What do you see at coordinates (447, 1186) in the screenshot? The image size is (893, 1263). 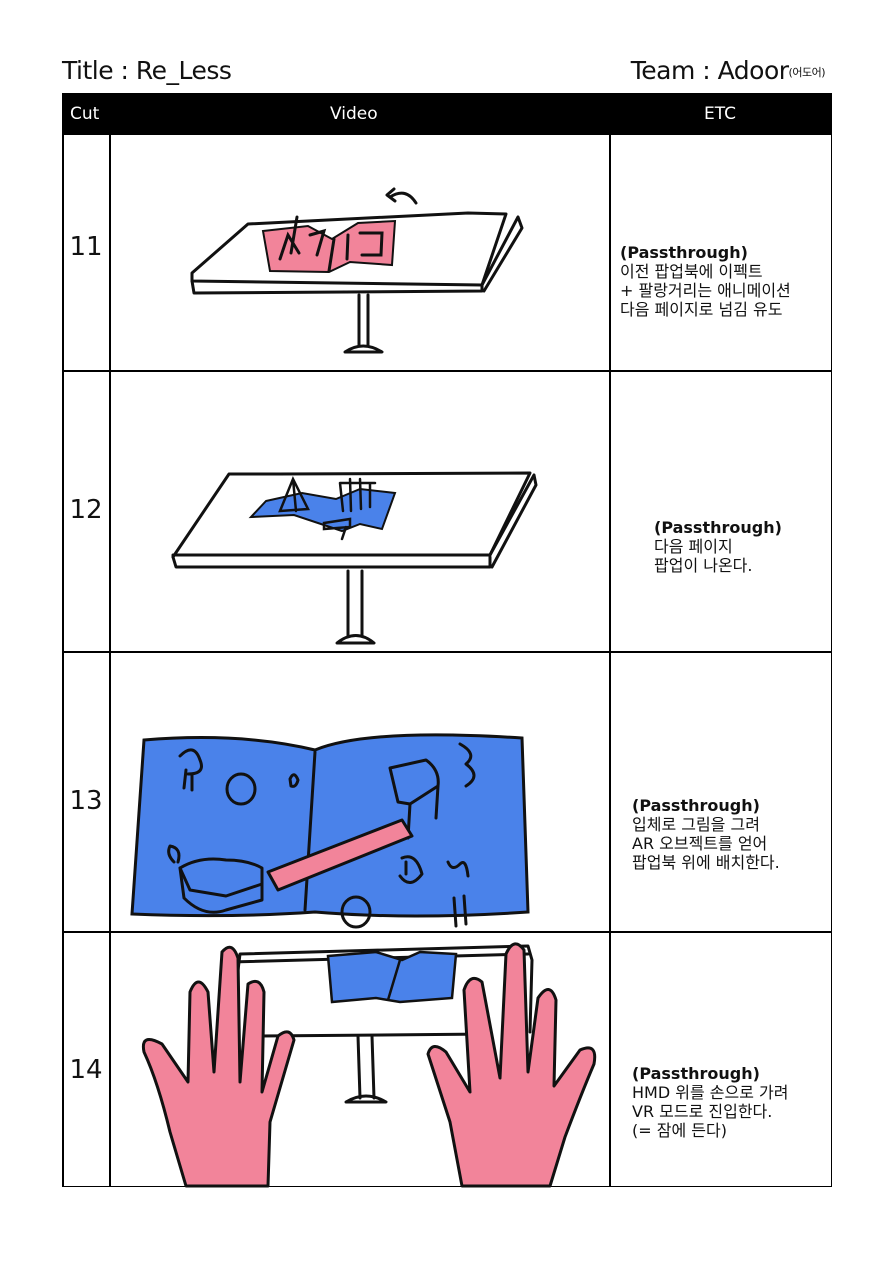 I see `border-bottom` at bounding box center [447, 1186].